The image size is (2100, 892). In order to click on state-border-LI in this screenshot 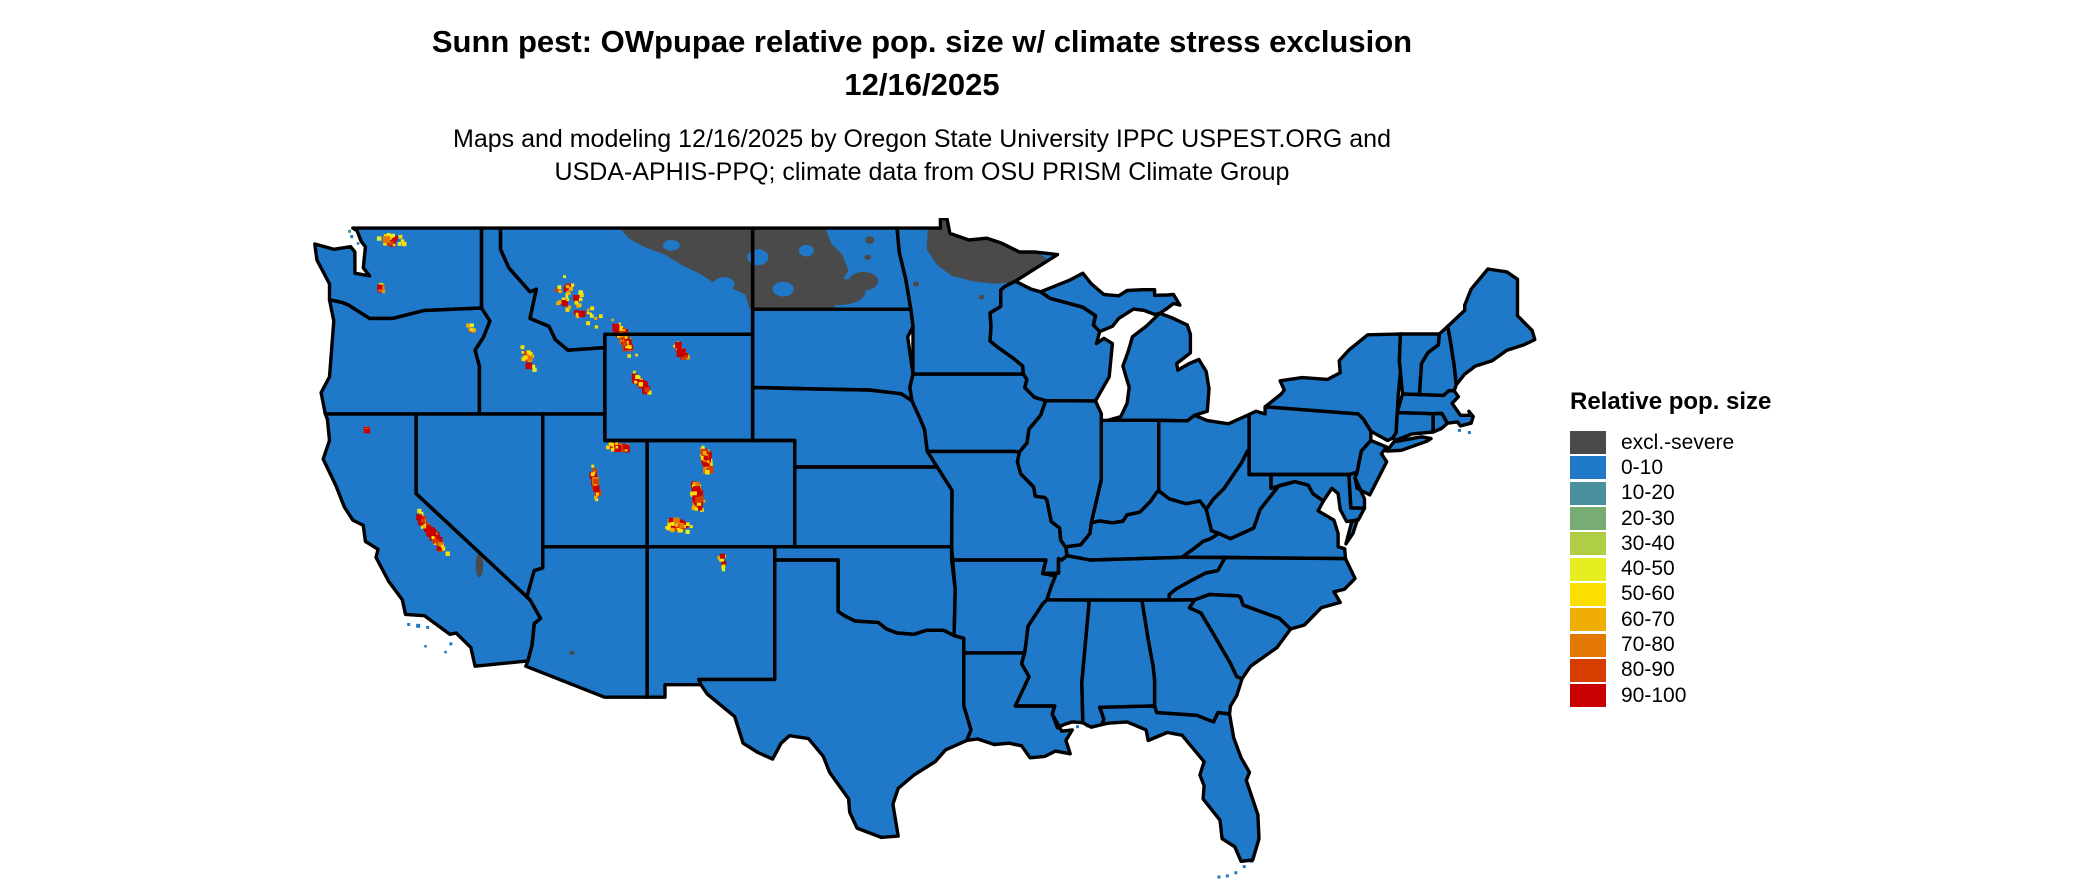, I will do `click(1408, 444)`.